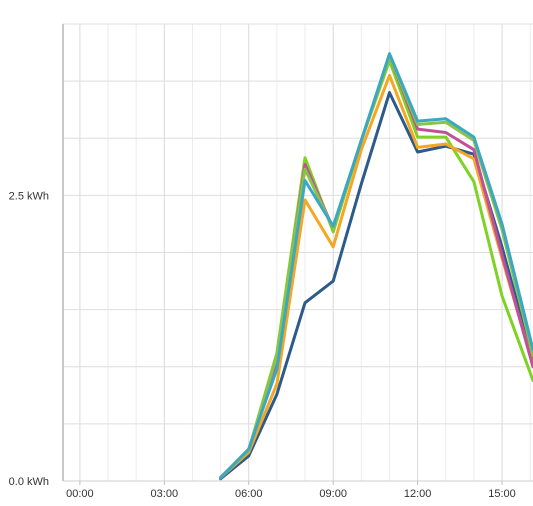  Describe the element at coordinates (333, 494) in the screenshot. I see `x-tick-label: 09:00` at that location.